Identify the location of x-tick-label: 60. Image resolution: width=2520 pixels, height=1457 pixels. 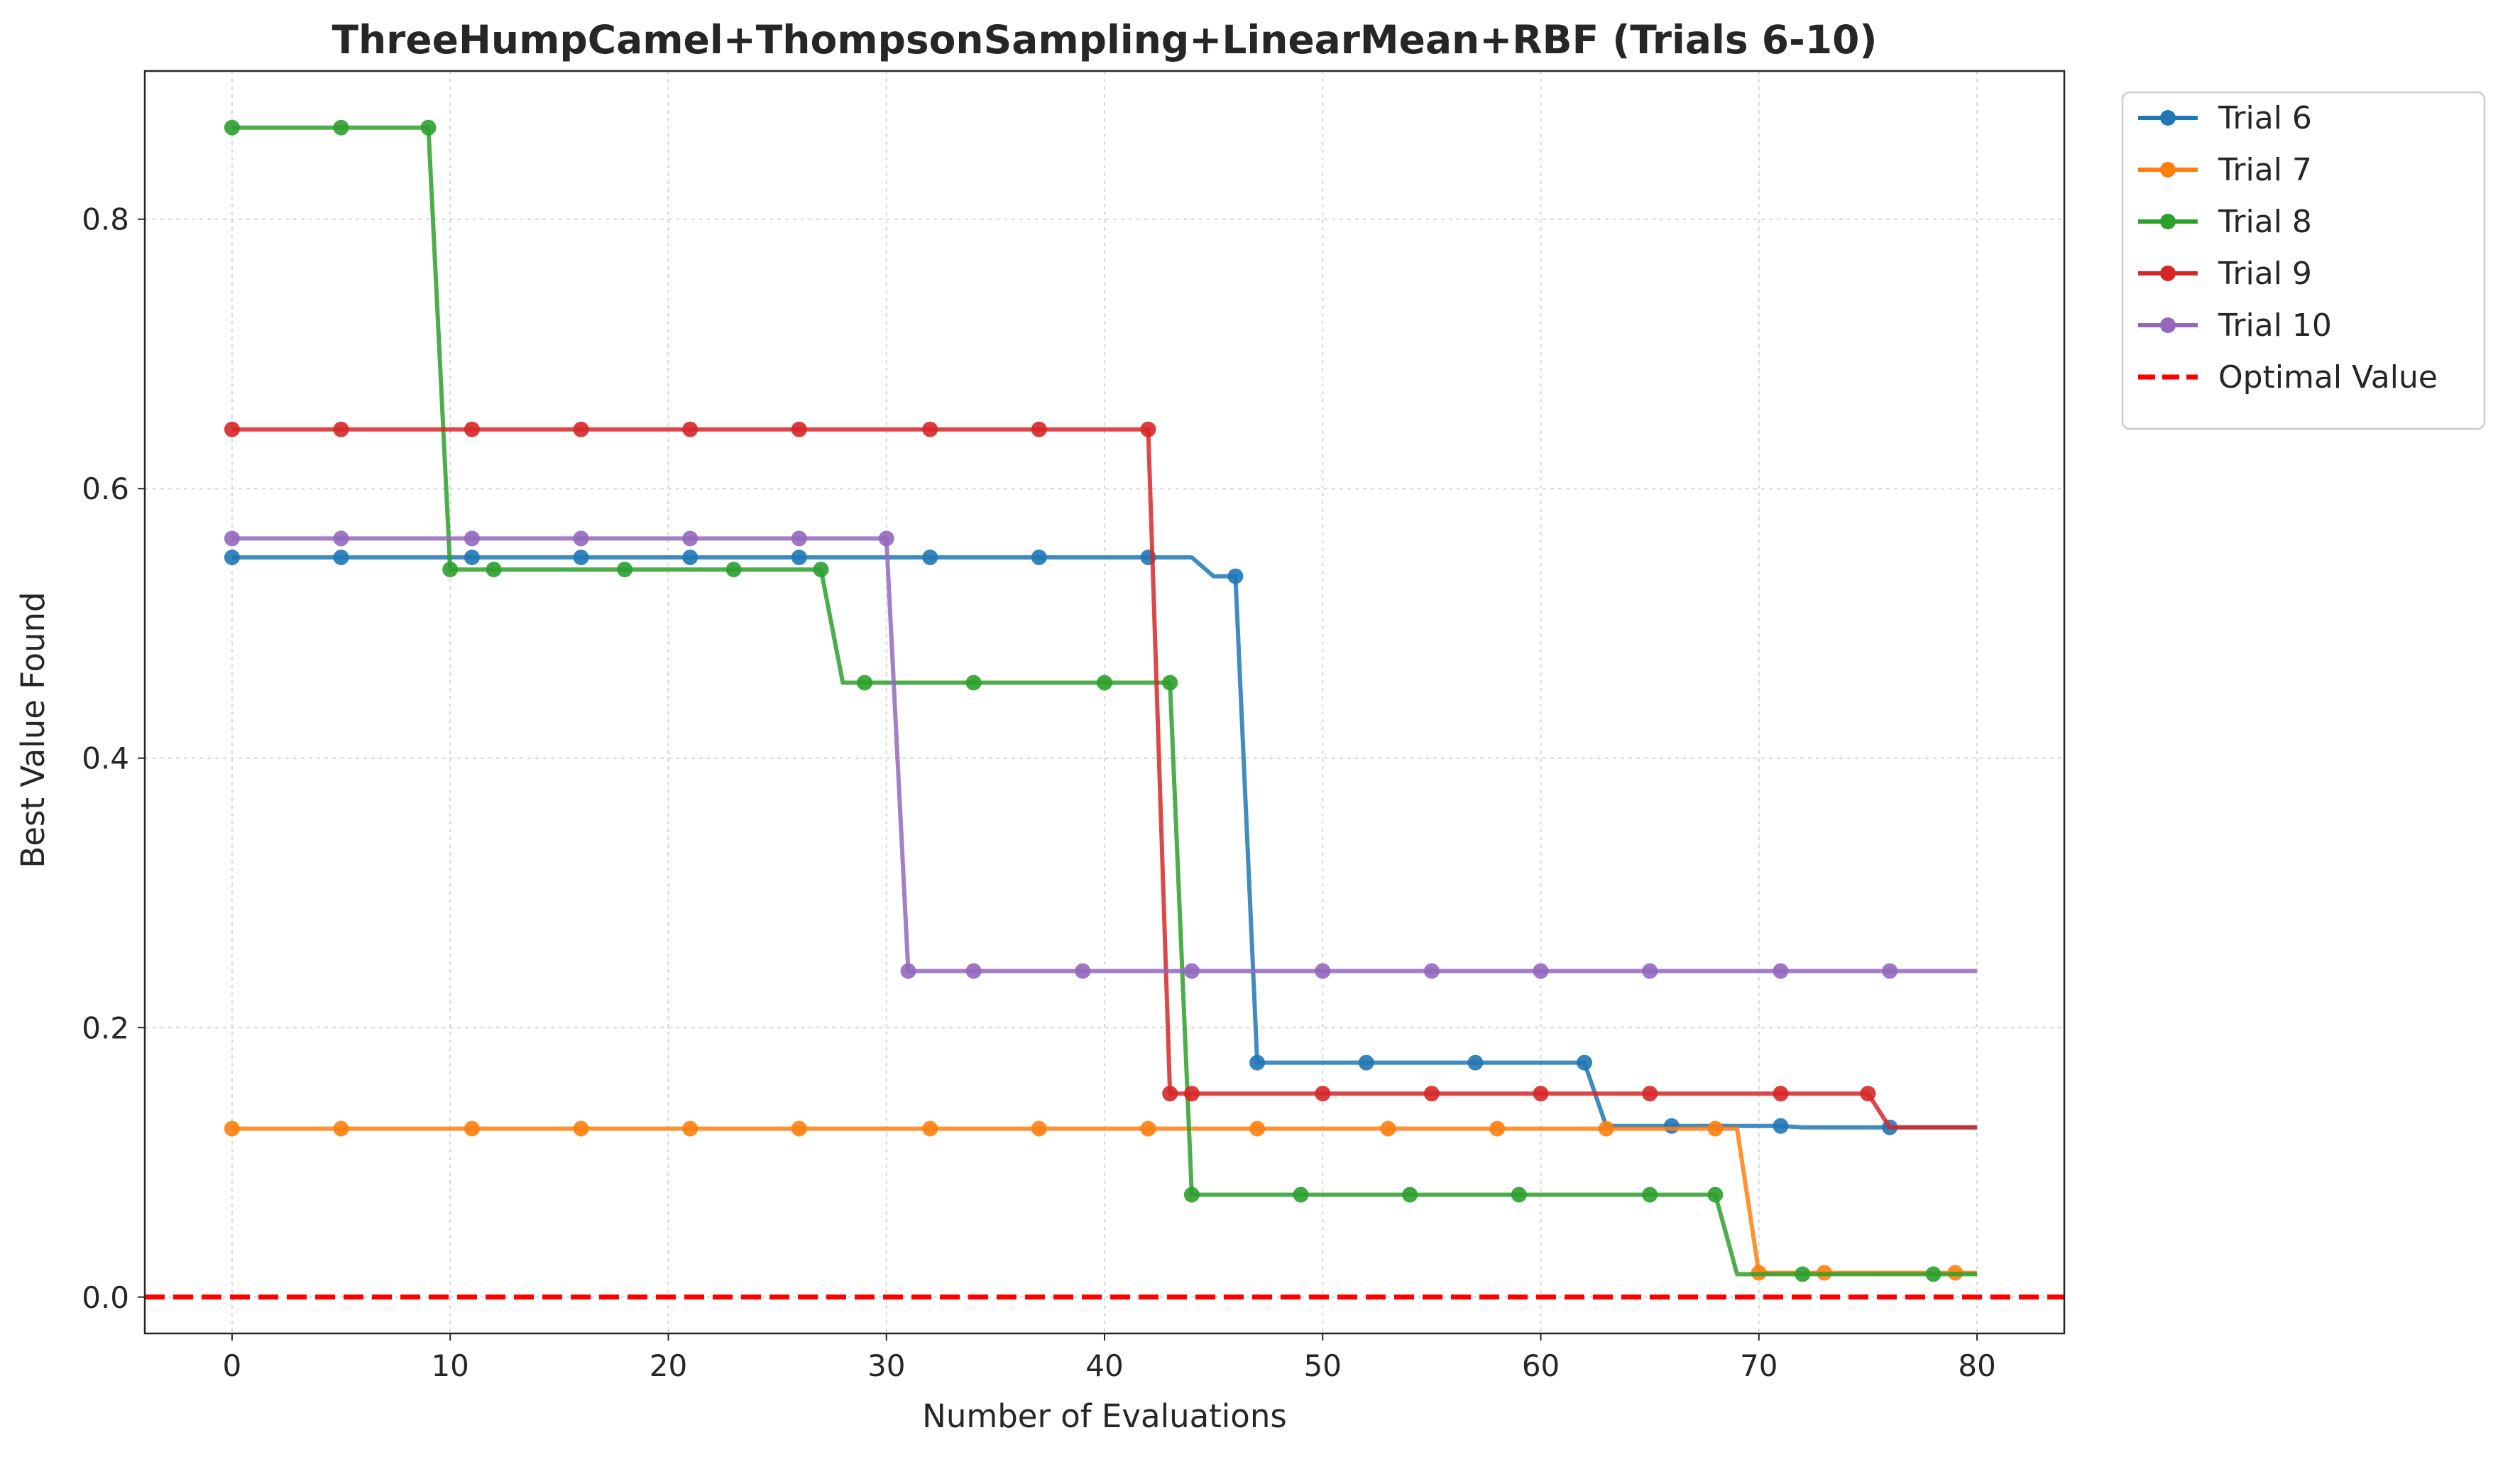
(1541, 1365).